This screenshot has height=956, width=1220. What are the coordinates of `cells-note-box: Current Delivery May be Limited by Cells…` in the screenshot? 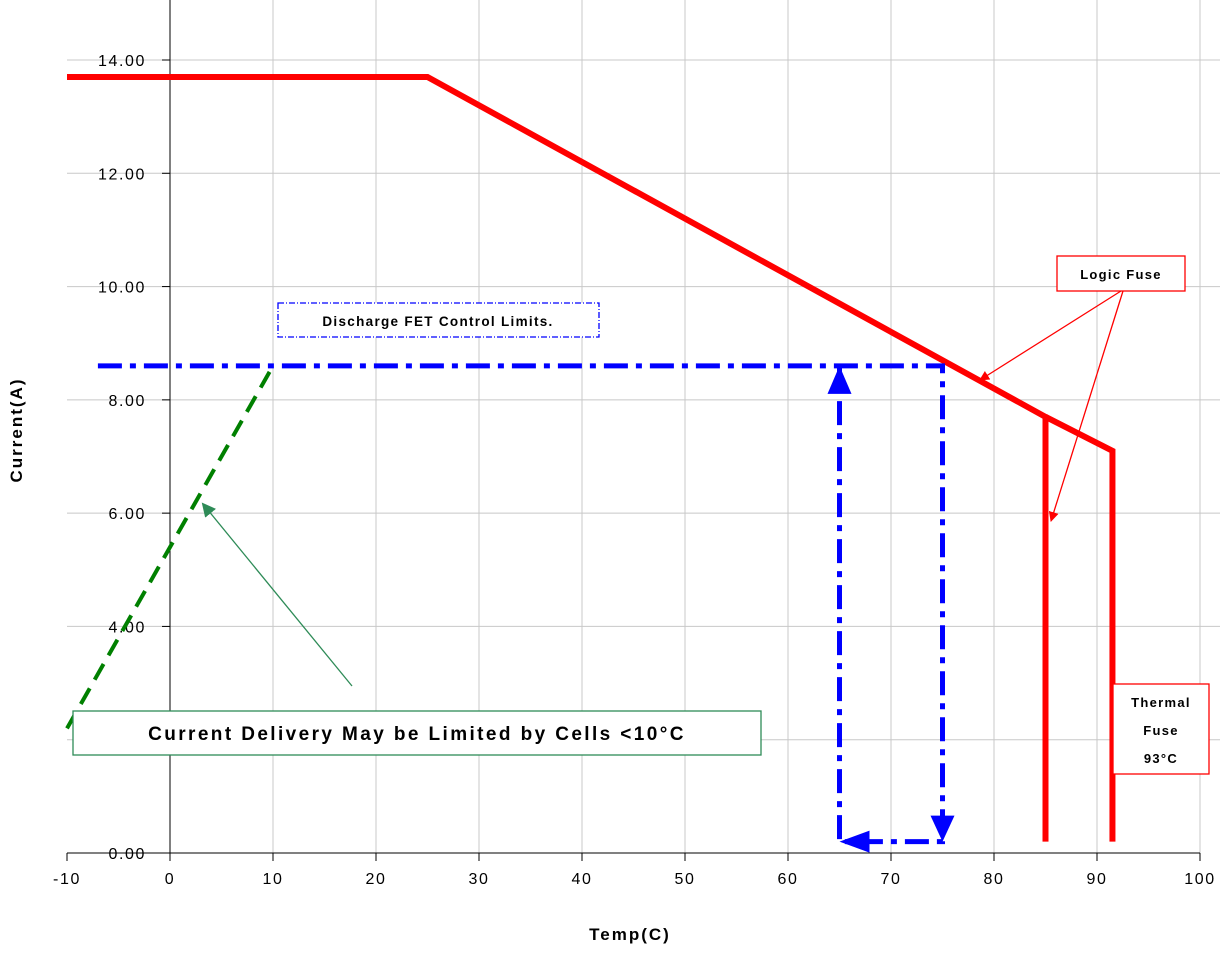 It's located at (417, 733).